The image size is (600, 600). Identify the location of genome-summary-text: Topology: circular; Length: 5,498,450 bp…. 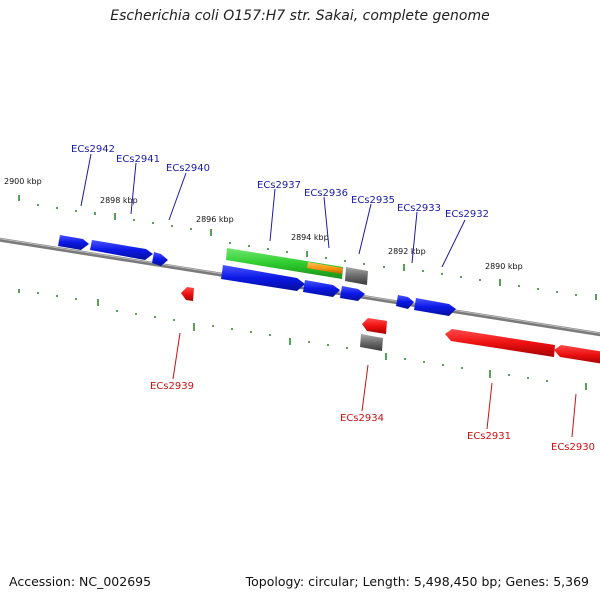
(417, 581).